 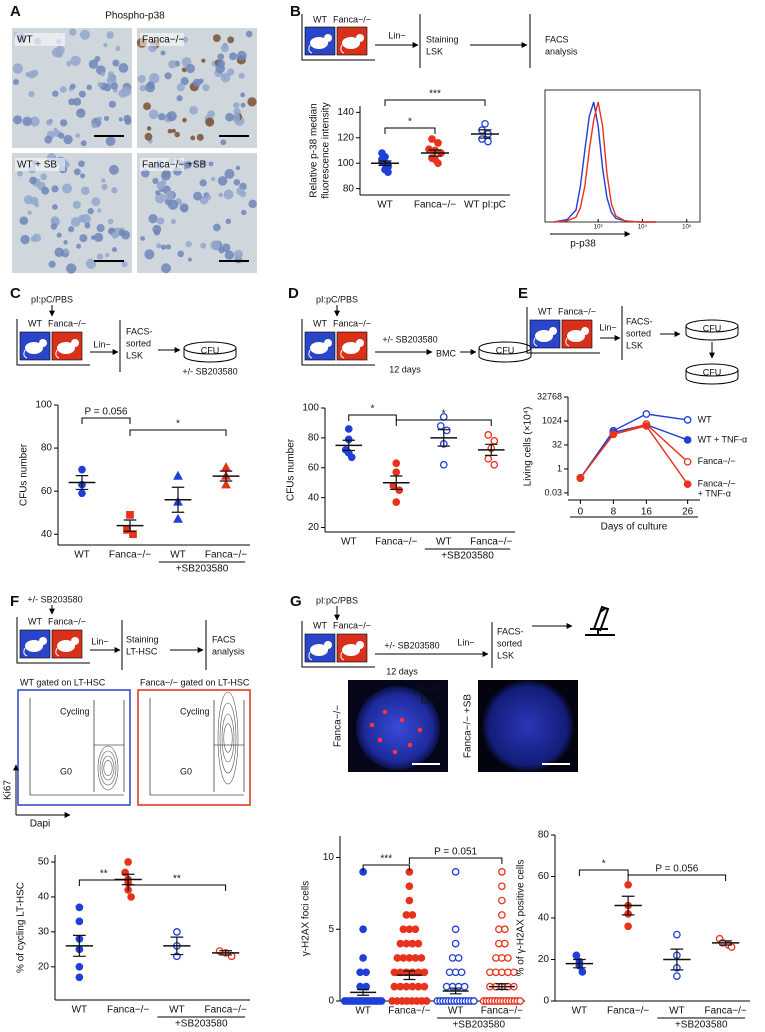 I want to click on group-label: +SB203580, so click(x=467, y=556).